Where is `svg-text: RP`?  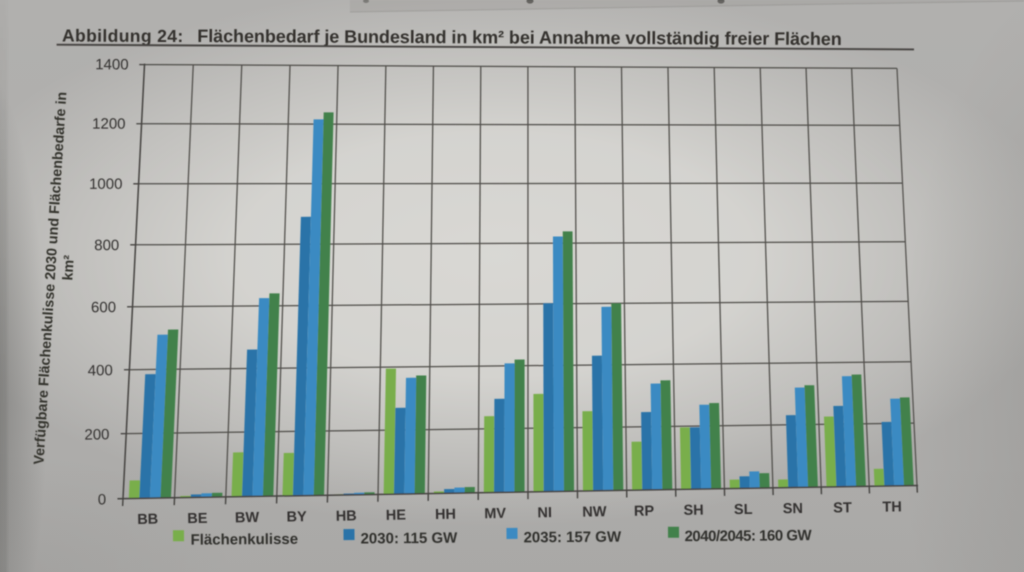 svg-text: RP is located at coordinates (644, 511).